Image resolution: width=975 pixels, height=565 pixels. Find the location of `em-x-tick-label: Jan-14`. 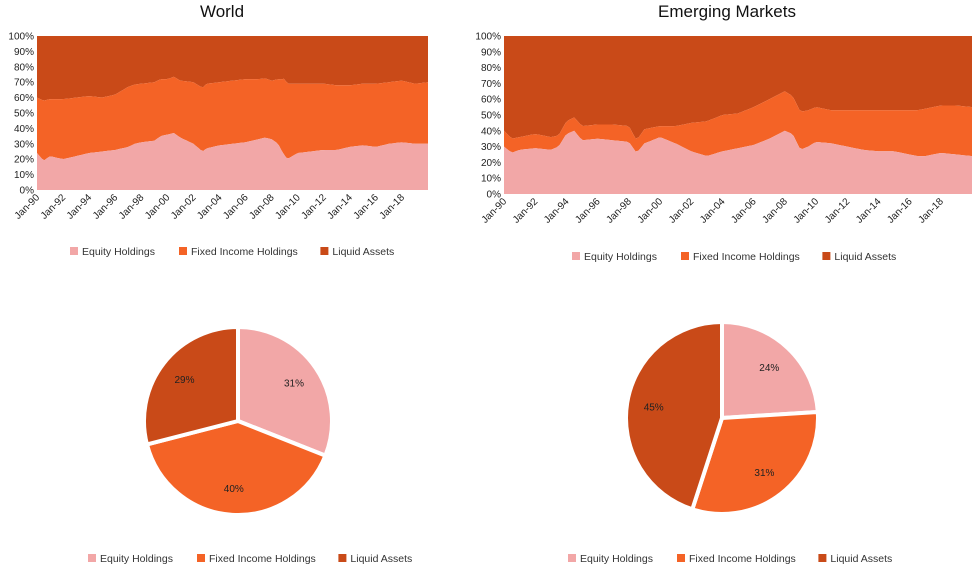

em-x-tick-label: Jan-14 is located at coordinates (869, 211).